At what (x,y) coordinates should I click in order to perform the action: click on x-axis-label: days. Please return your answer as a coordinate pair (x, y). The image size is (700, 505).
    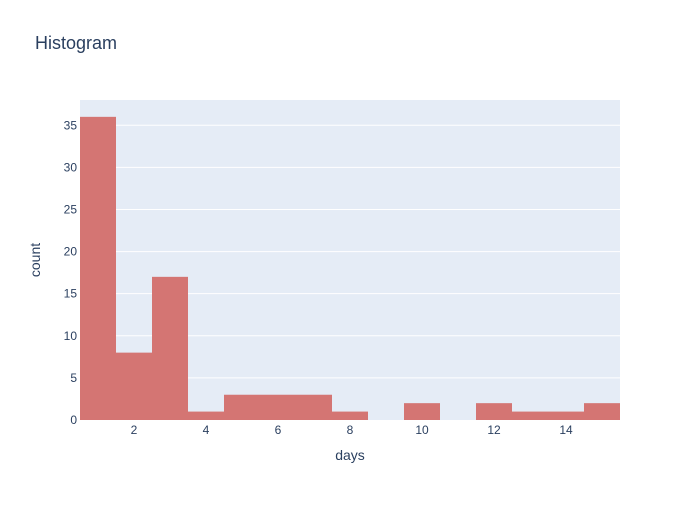
    Looking at the image, I should click on (350, 455).